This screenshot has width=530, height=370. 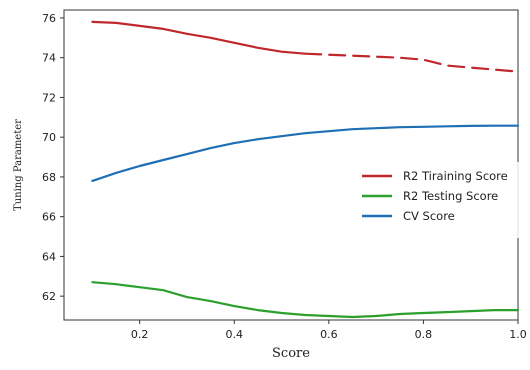 What do you see at coordinates (518, 334) in the screenshot?
I see `x-tick-label: 1.0` at bounding box center [518, 334].